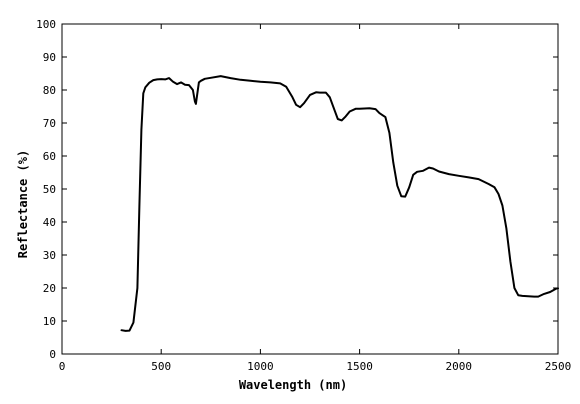  I want to click on y-tick-label: 70, so click(49, 123).